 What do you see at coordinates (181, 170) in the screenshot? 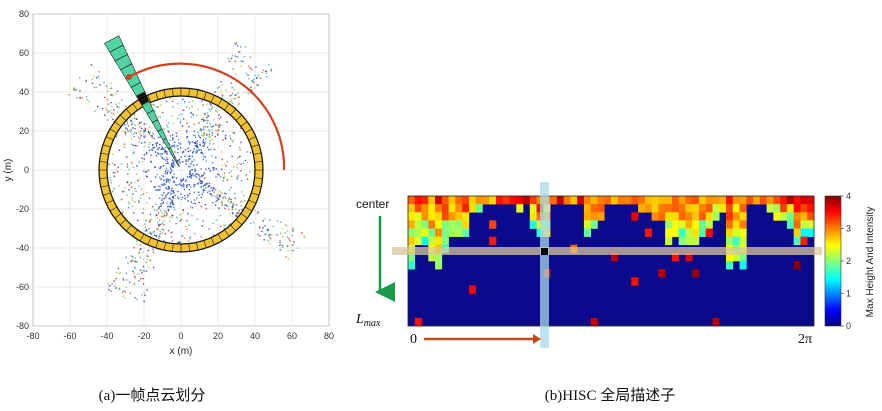
I see `ring-outer-edge` at bounding box center [181, 170].